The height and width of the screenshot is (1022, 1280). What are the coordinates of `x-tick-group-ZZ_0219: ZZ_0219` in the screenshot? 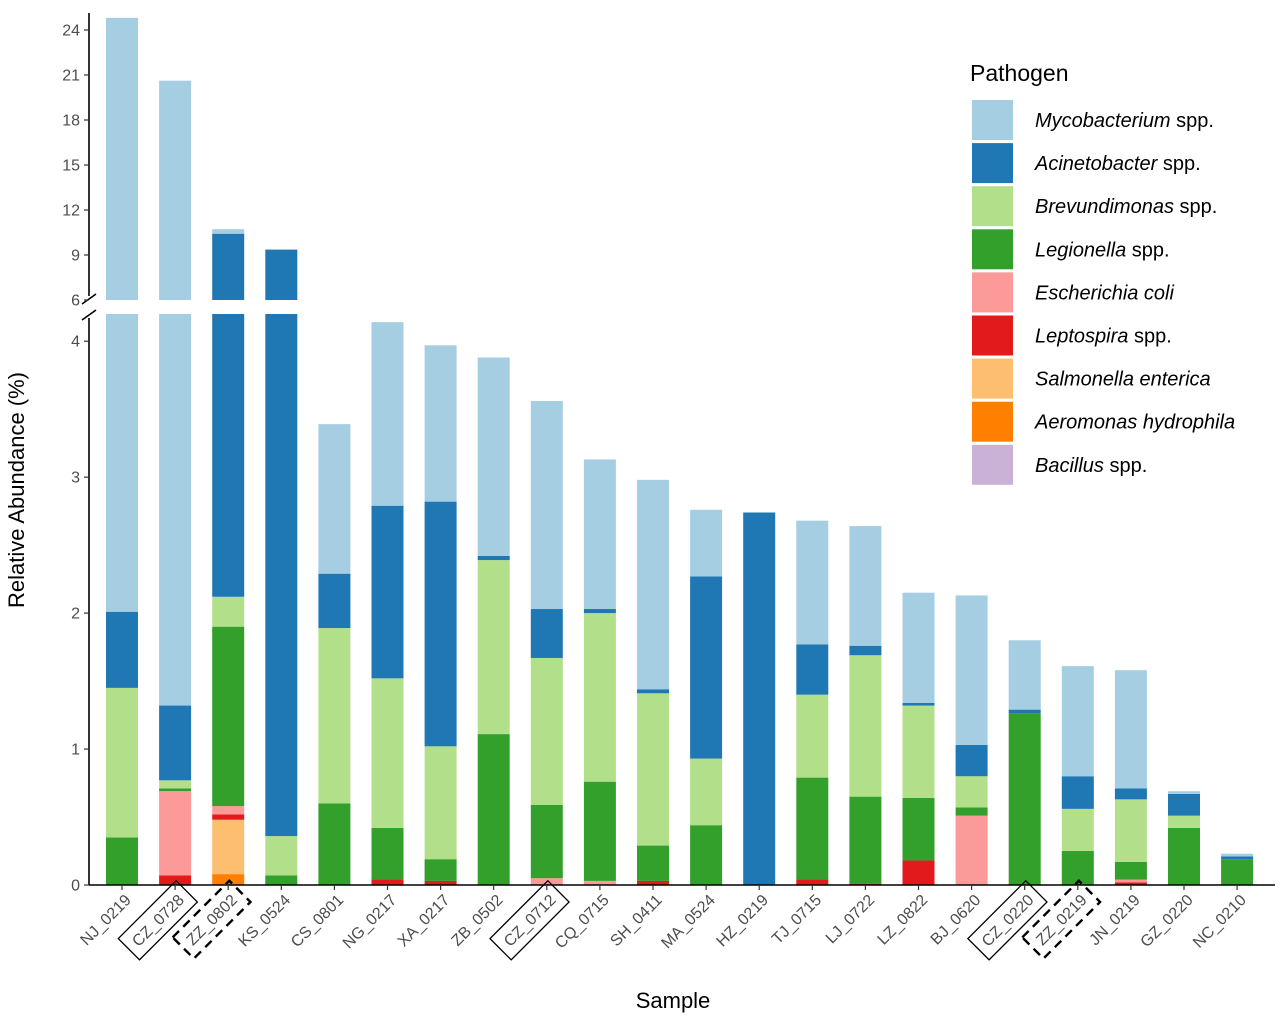 It's located at (1061, 920).